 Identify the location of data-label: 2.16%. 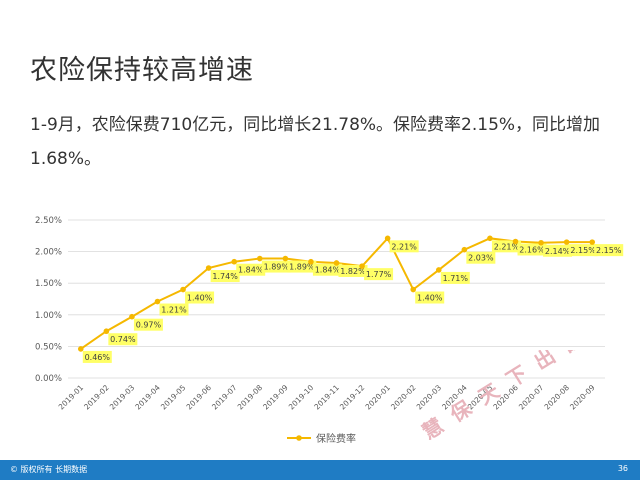
(532, 249).